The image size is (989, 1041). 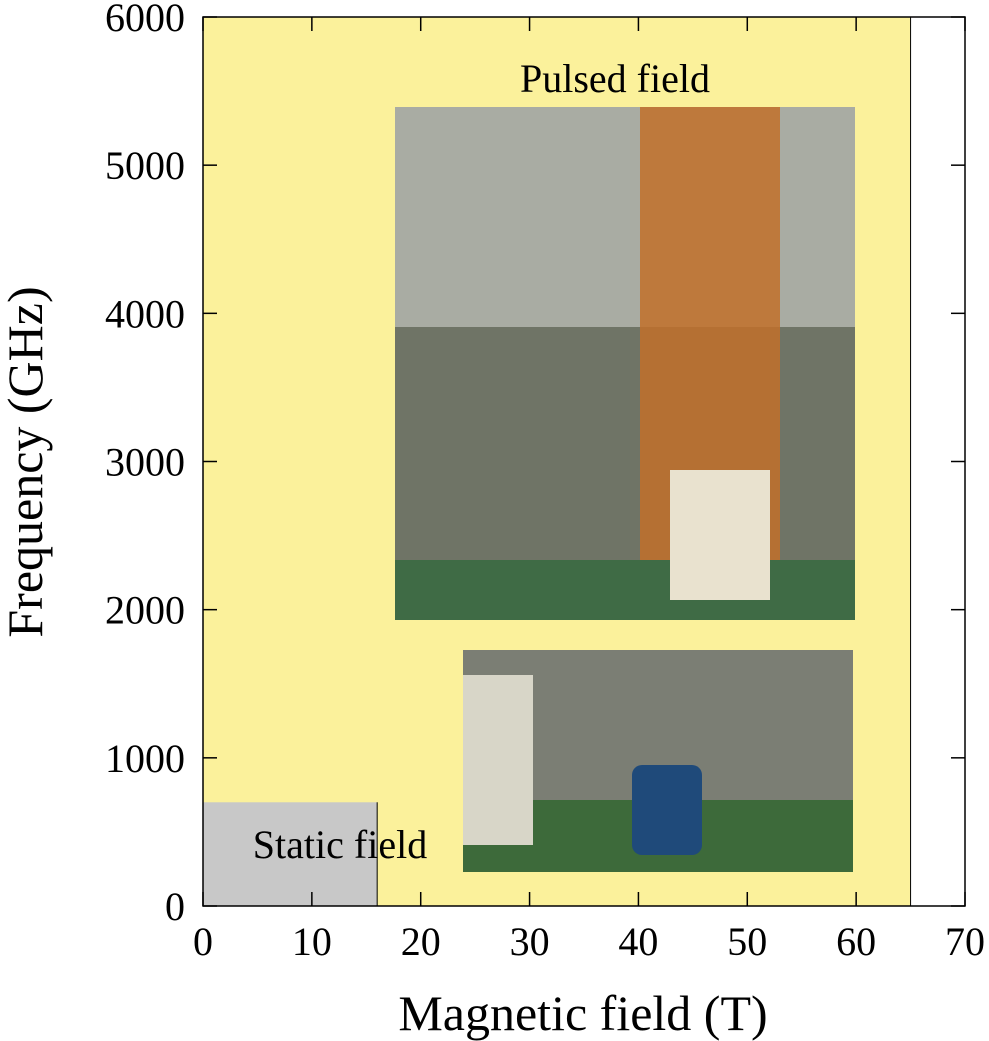 I want to click on x-tick-label: 40, so click(x=638, y=941).